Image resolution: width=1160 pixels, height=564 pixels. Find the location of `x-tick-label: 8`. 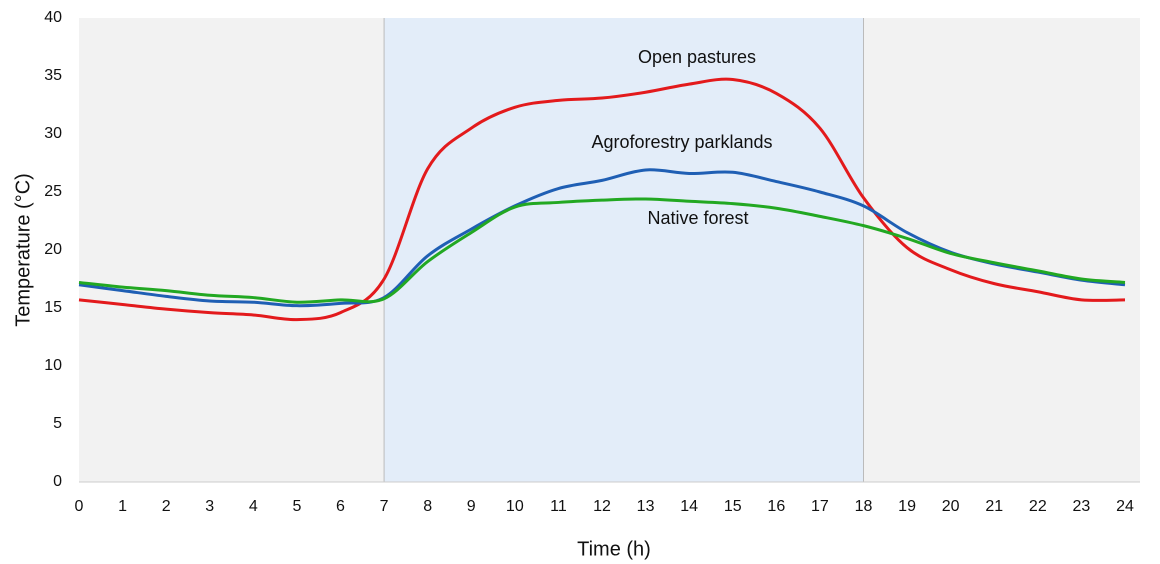

x-tick-label: 8 is located at coordinates (427, 506).